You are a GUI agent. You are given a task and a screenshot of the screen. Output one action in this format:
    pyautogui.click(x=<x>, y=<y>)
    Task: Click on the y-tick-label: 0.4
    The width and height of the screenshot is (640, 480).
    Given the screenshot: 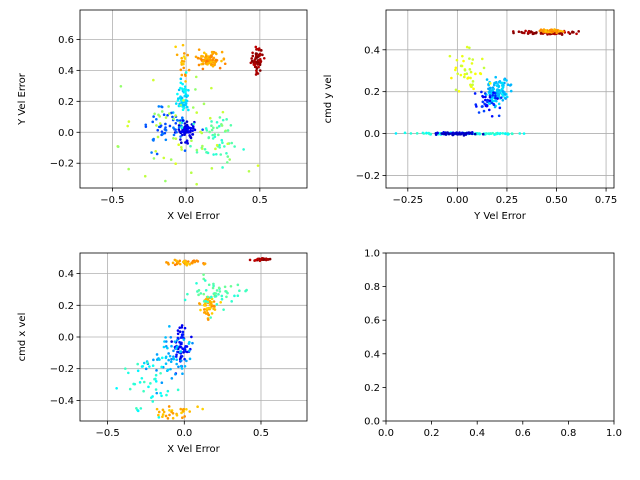 What is the action you would take?
    pyautogui.click(x=66, y=274)
    